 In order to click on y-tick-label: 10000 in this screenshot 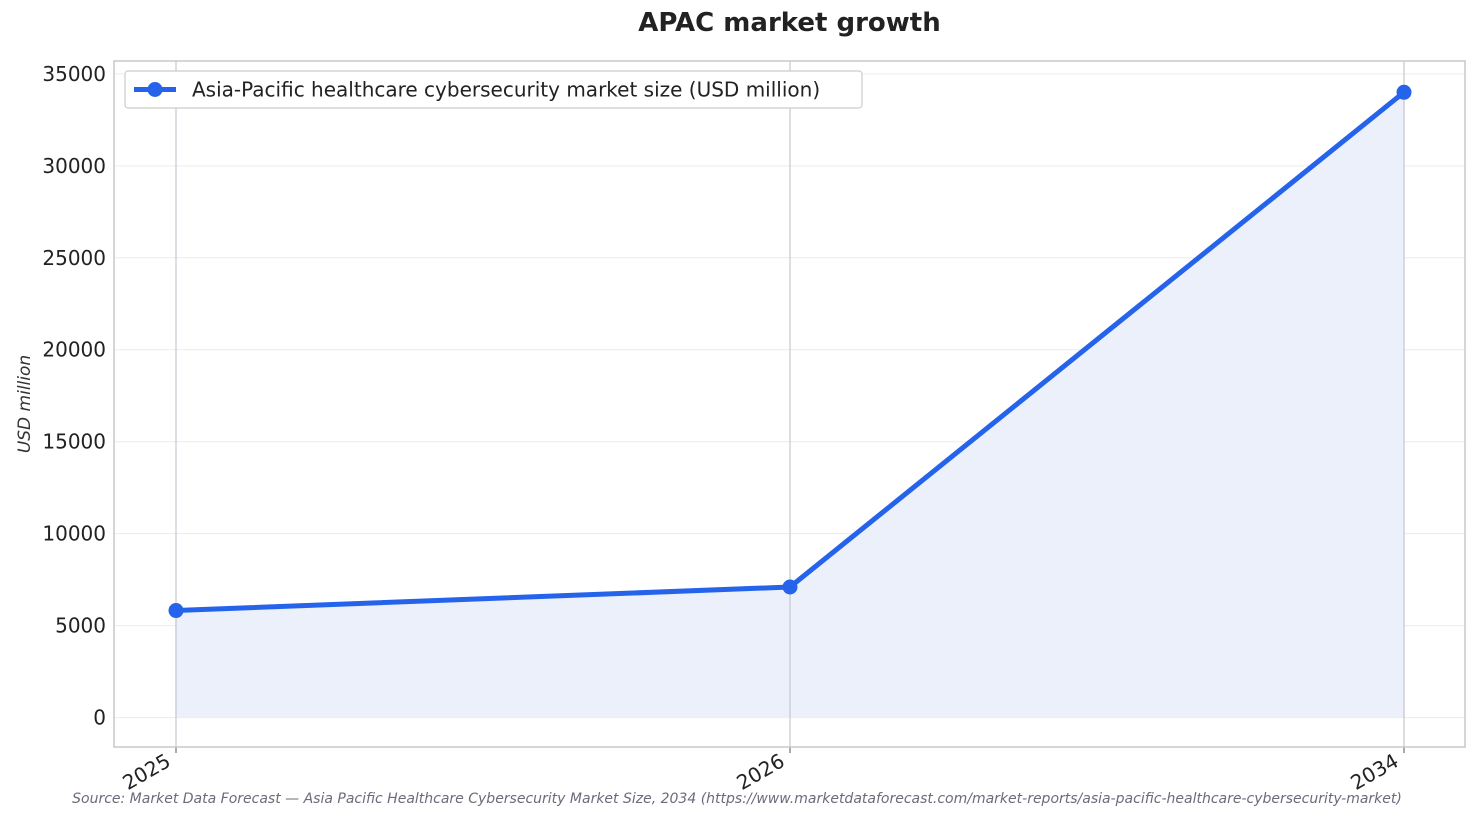, I will do `click(74, 534)`.